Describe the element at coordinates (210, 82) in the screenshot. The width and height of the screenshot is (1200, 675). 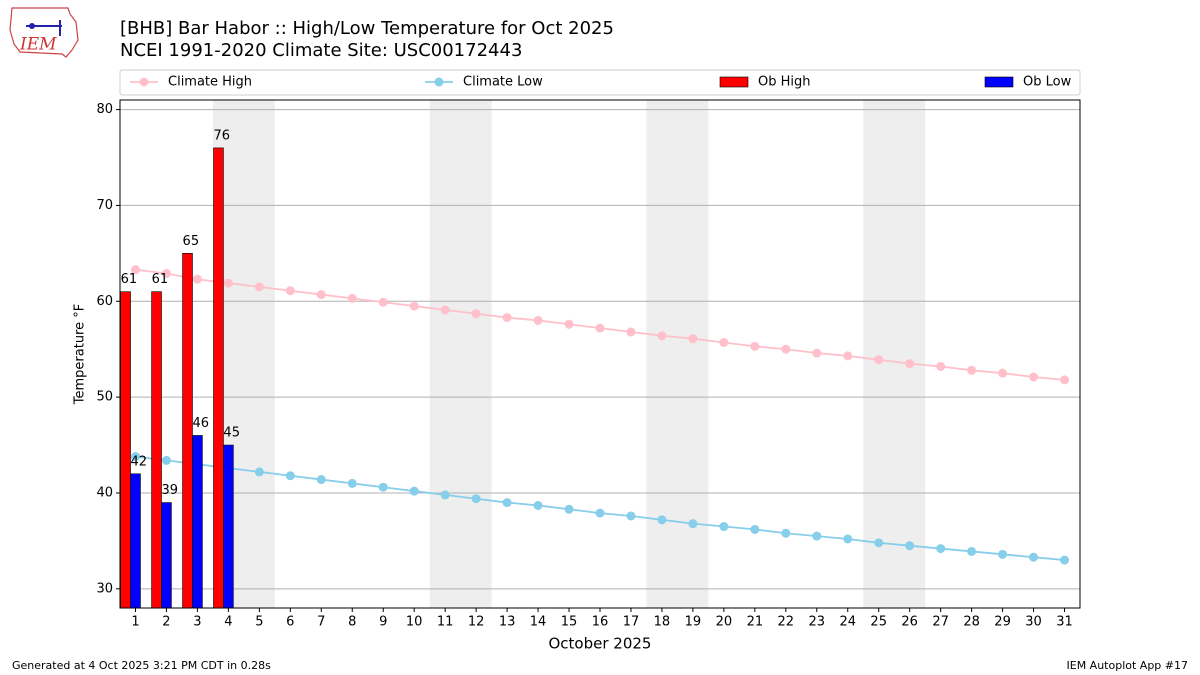
I see `legend-label: Climate High` at that location.